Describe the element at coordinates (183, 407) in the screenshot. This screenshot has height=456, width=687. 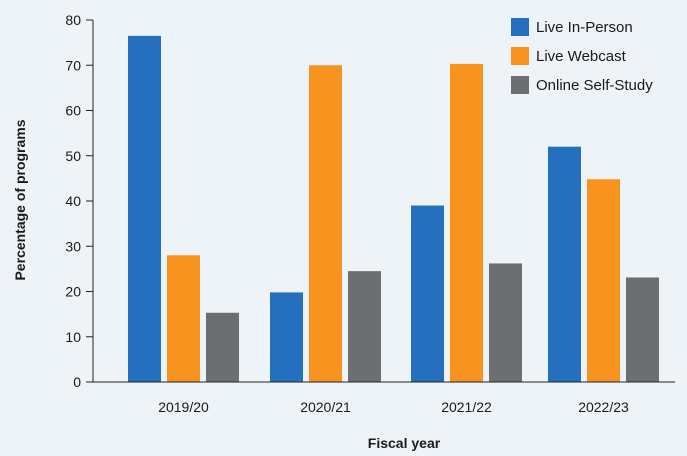
I see `x-tick-label: 2019/20` at that location.